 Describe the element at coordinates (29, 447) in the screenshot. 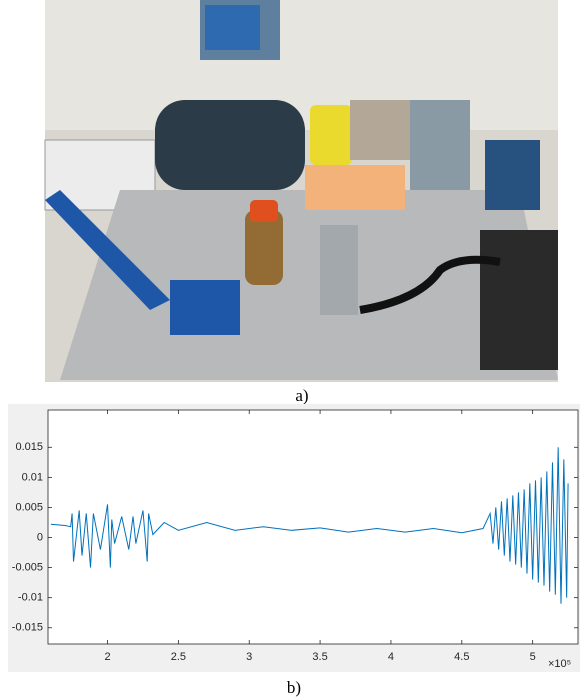

I see `y-tick-label: 0.015` at that location.